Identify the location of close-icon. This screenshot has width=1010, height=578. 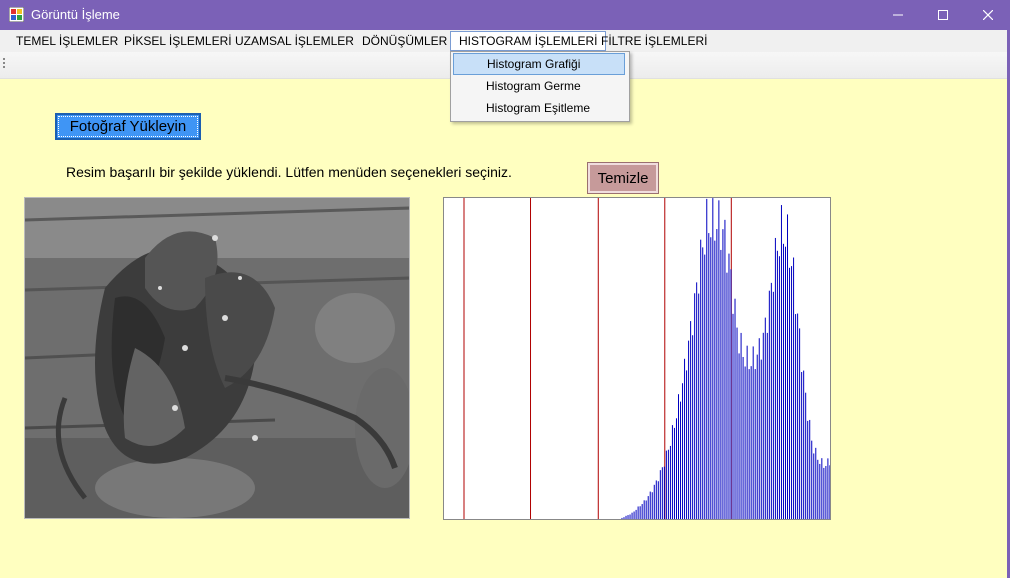
(987, 15).